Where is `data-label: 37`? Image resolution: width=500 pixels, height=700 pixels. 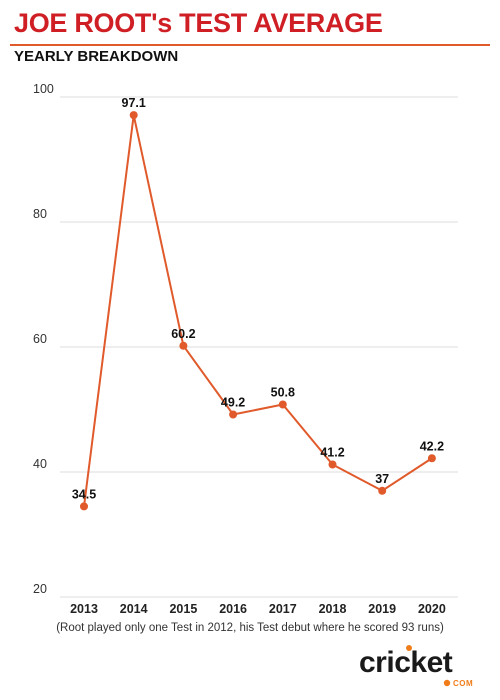
data-label: 37 is located at coordinates (382, 479).